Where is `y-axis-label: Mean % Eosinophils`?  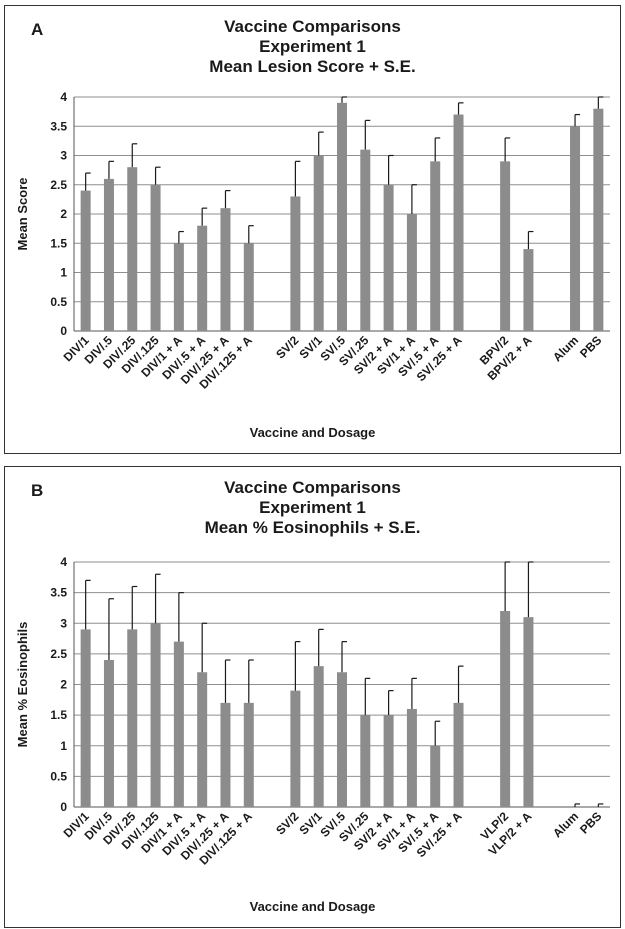
y-axis-label: Mean % Eosinophils is located at coordinates (22, 685).